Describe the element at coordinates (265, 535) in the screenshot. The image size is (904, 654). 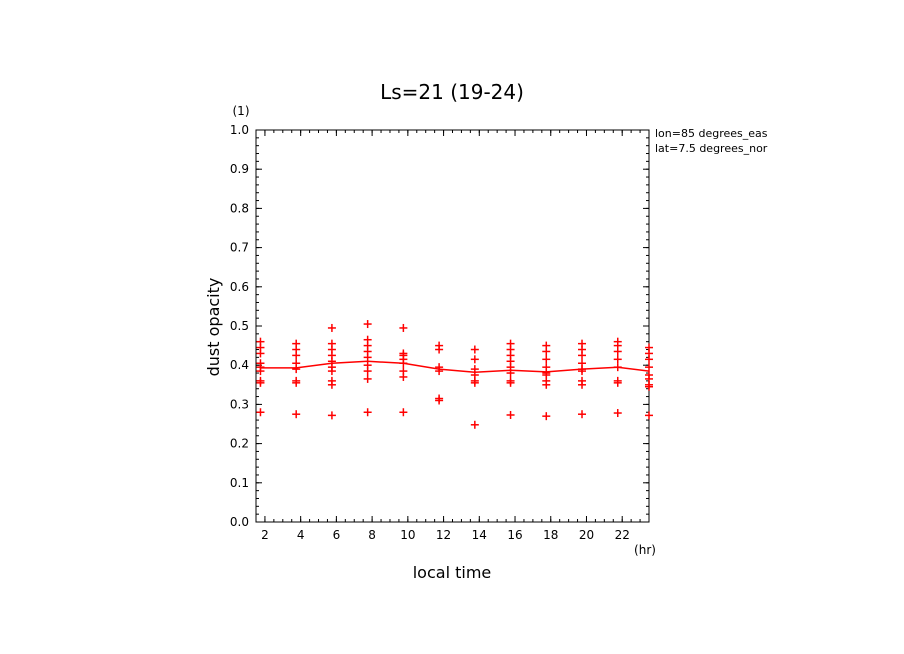
I see `x-tick-label: 2` at that location.